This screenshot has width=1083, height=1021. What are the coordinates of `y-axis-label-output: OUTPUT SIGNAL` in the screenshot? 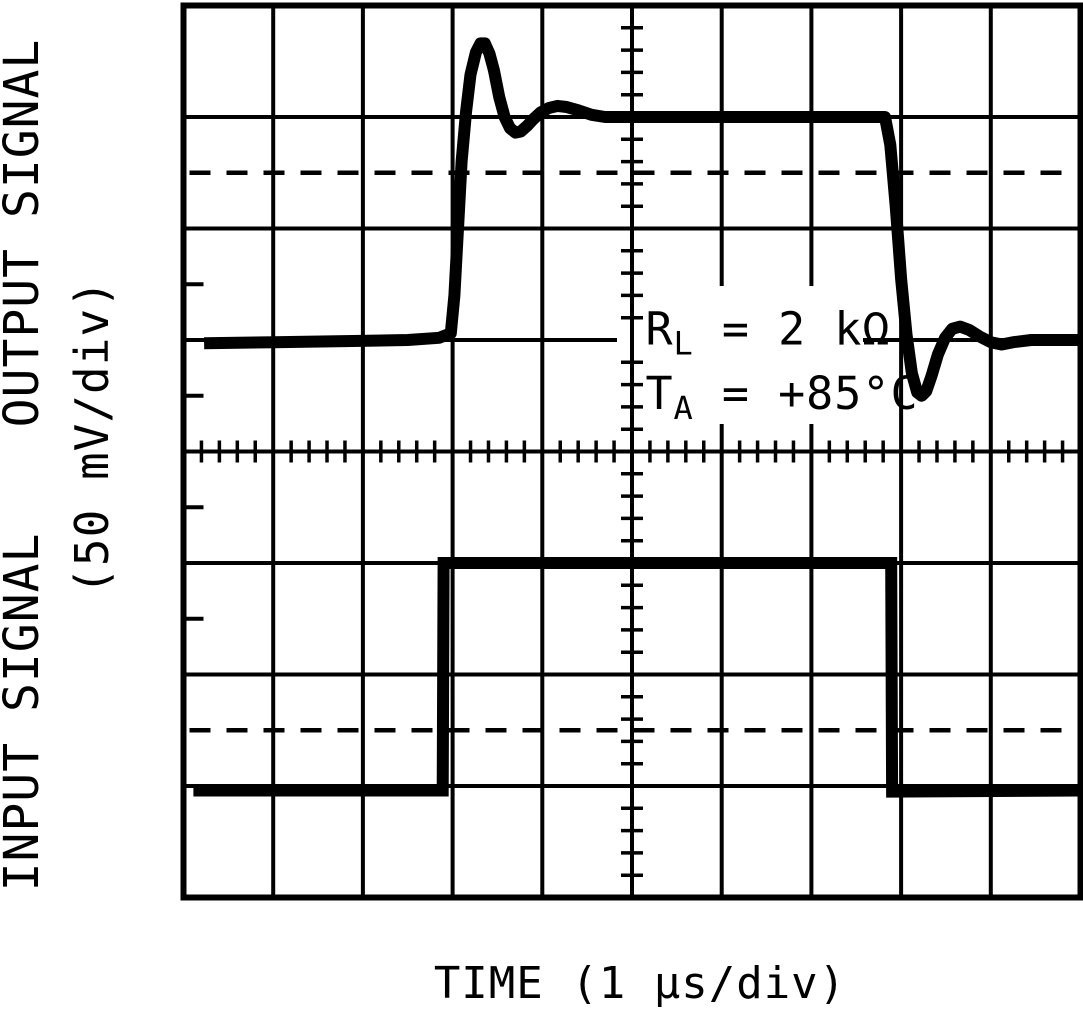 It's located at (25, 233).